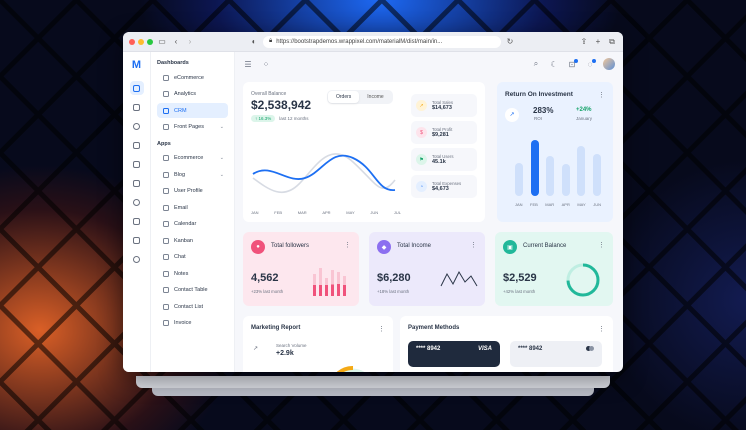 This screenshot has width=746, height=430. Describe the element at coordinates (166, 257) in the screenshot. I see `chat-icon` at that location.